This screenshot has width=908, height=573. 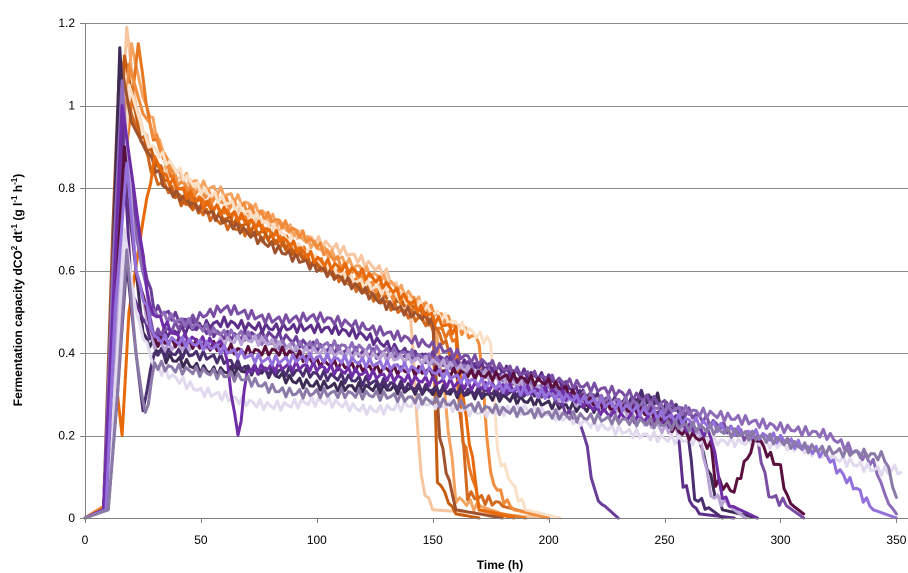 What do you see at coordinates (549, 540) in the screenshot?
I see `x-tick-label: 200` at bounding box center [549, 540].